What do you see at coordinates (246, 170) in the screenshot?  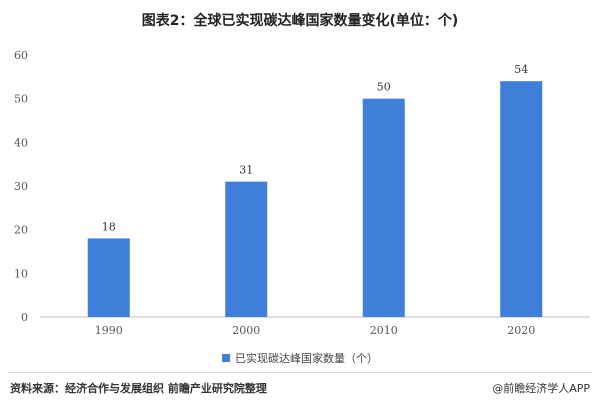 I see `data-label-2000: 31` at bounding box center [246, 170].